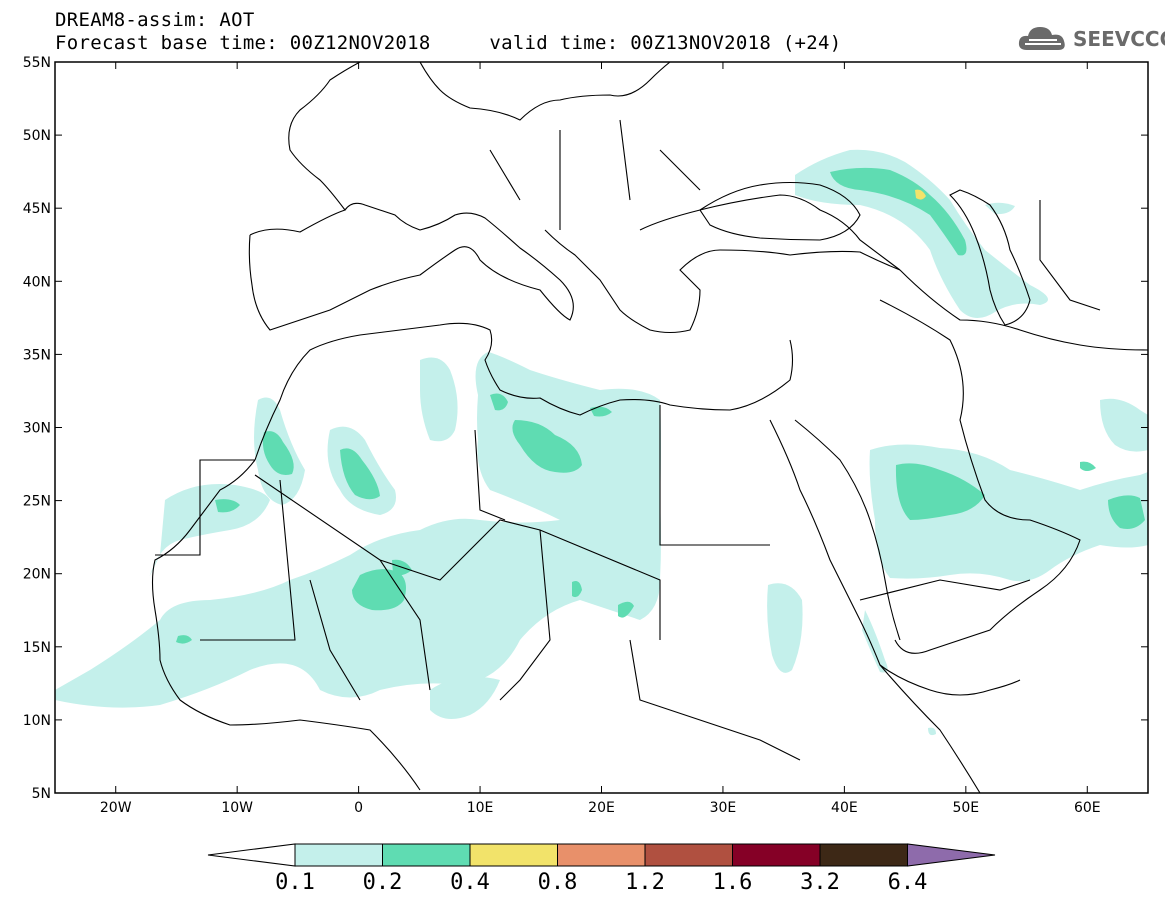 The image size is (1165, 905). What do you see at coordinates (295, 882) in the screenshot?
I see `colorbar-label: 0.1` at bounding box center [295, 882].